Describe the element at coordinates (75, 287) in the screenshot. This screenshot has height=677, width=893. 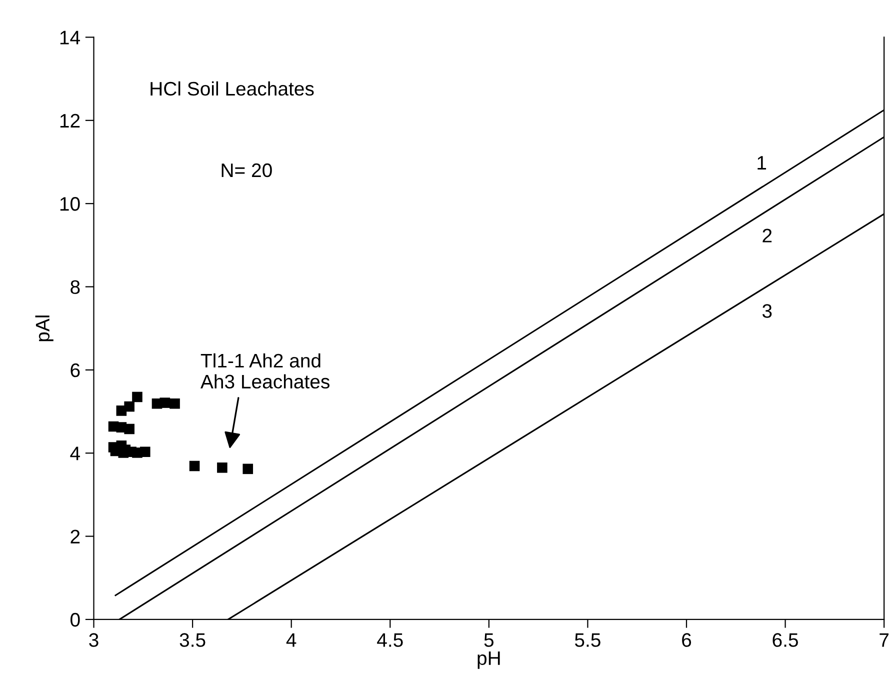
I see `y-tick-label: 8` at that location.